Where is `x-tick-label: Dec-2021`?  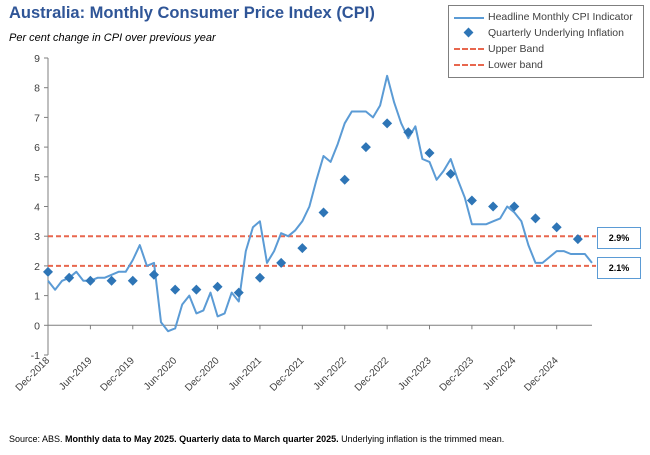
x-tick-label: Dec-2021 is located at coordinates (287, 374).